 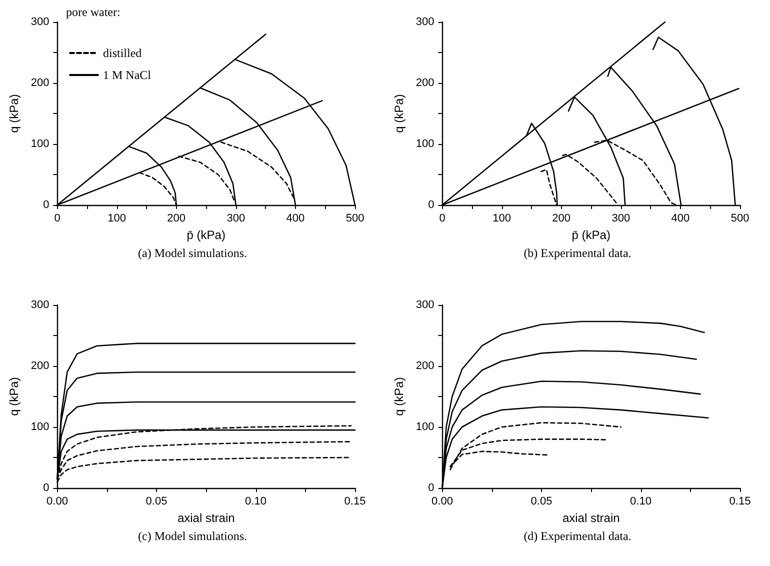 I want to click on text: (d) Experimental data., so click(x=578, y=536).